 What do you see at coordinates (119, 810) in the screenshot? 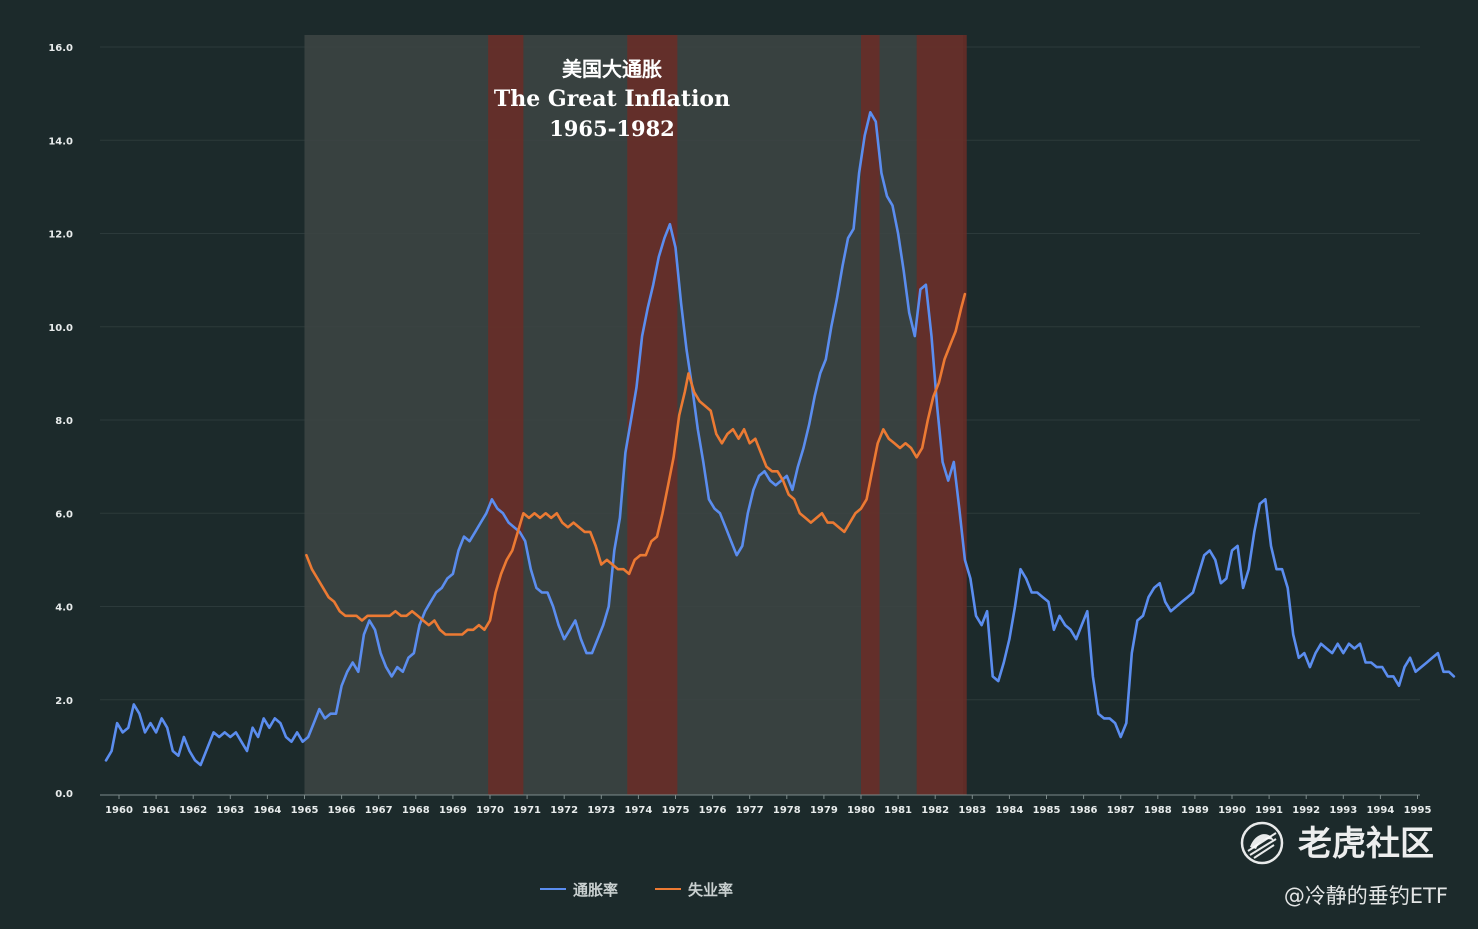
I see `x-tick-label: 1960` at bounding box center [119, 810].